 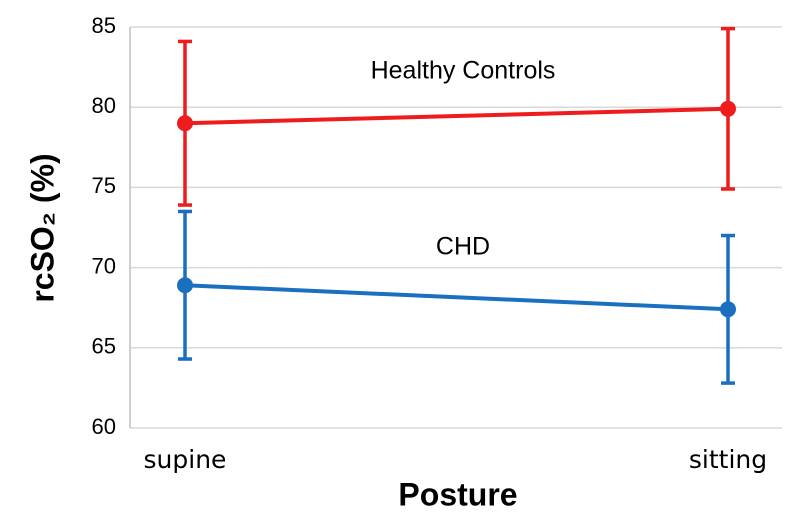 What do you see at coordinates (463, 71) in the screenshot?
I see `series-label: Healthy Controls` at bounding box center [463, 71].